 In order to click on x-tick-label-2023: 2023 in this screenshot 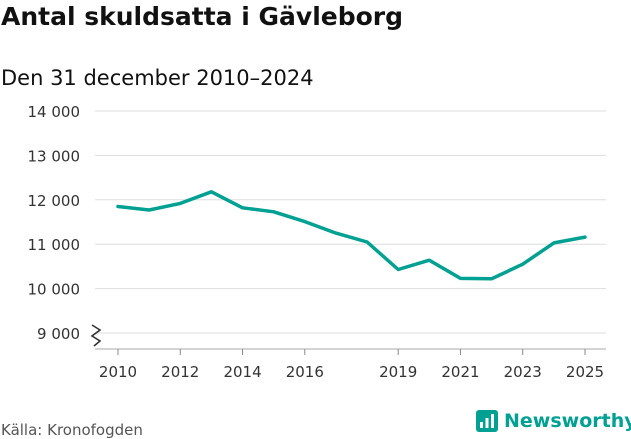, I will do `click(523, 372)`.